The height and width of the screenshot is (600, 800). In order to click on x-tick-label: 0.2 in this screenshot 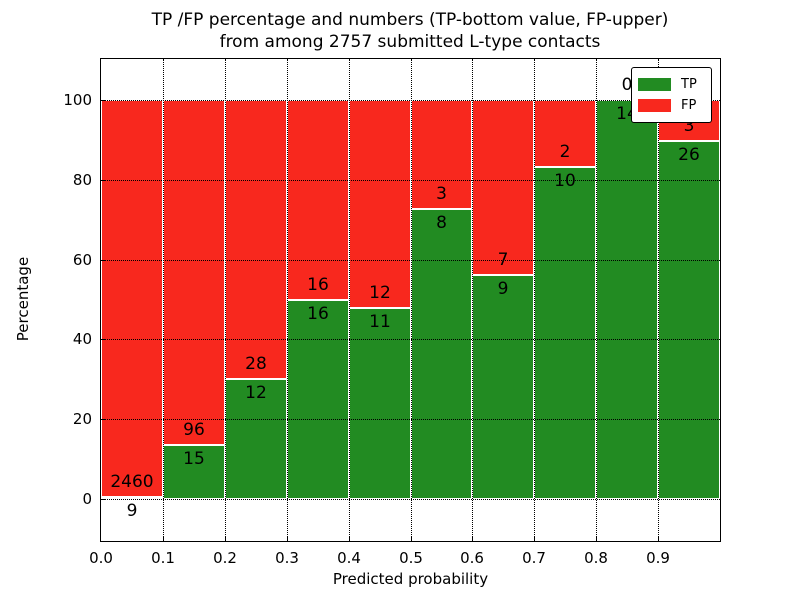, I will do `click(225, 558)`.